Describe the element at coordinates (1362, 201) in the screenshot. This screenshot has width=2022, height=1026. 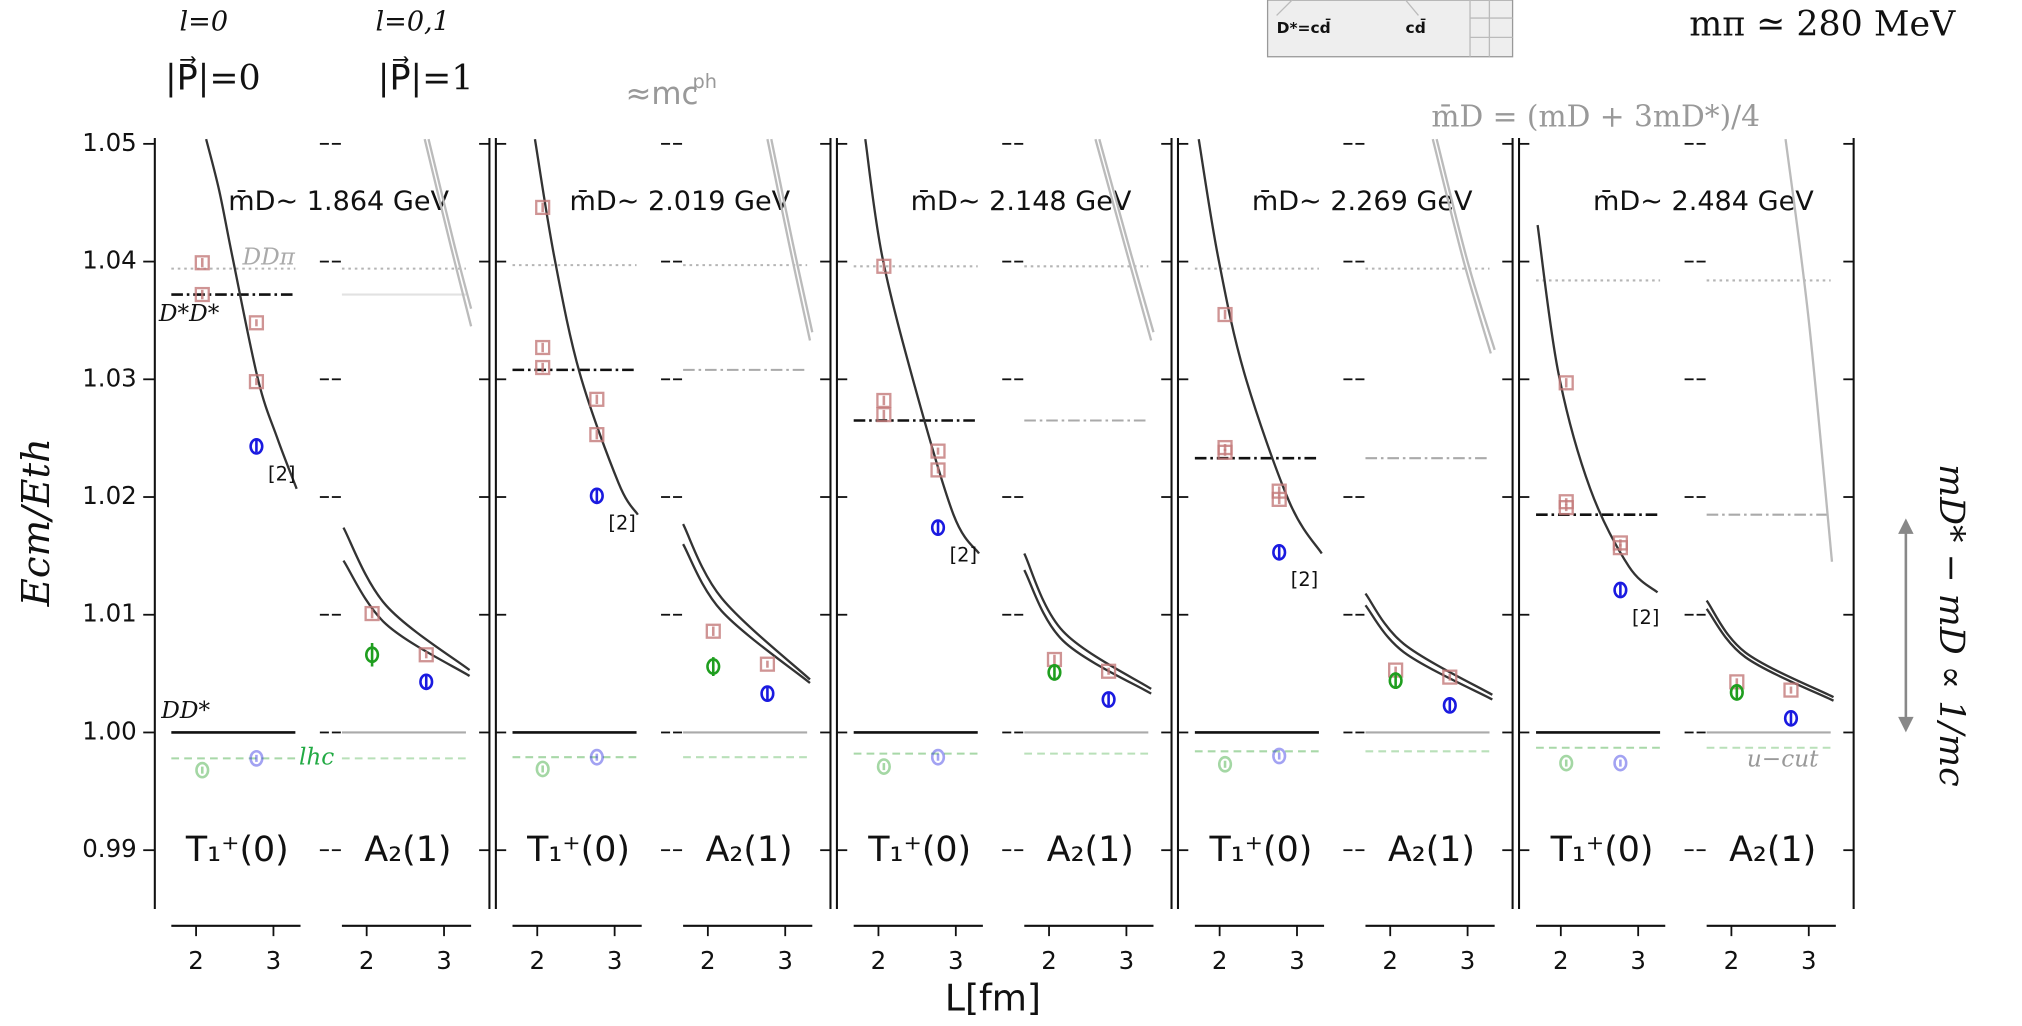
I see `mass-label: m̄D∼ 2.269 GeV` at that location.